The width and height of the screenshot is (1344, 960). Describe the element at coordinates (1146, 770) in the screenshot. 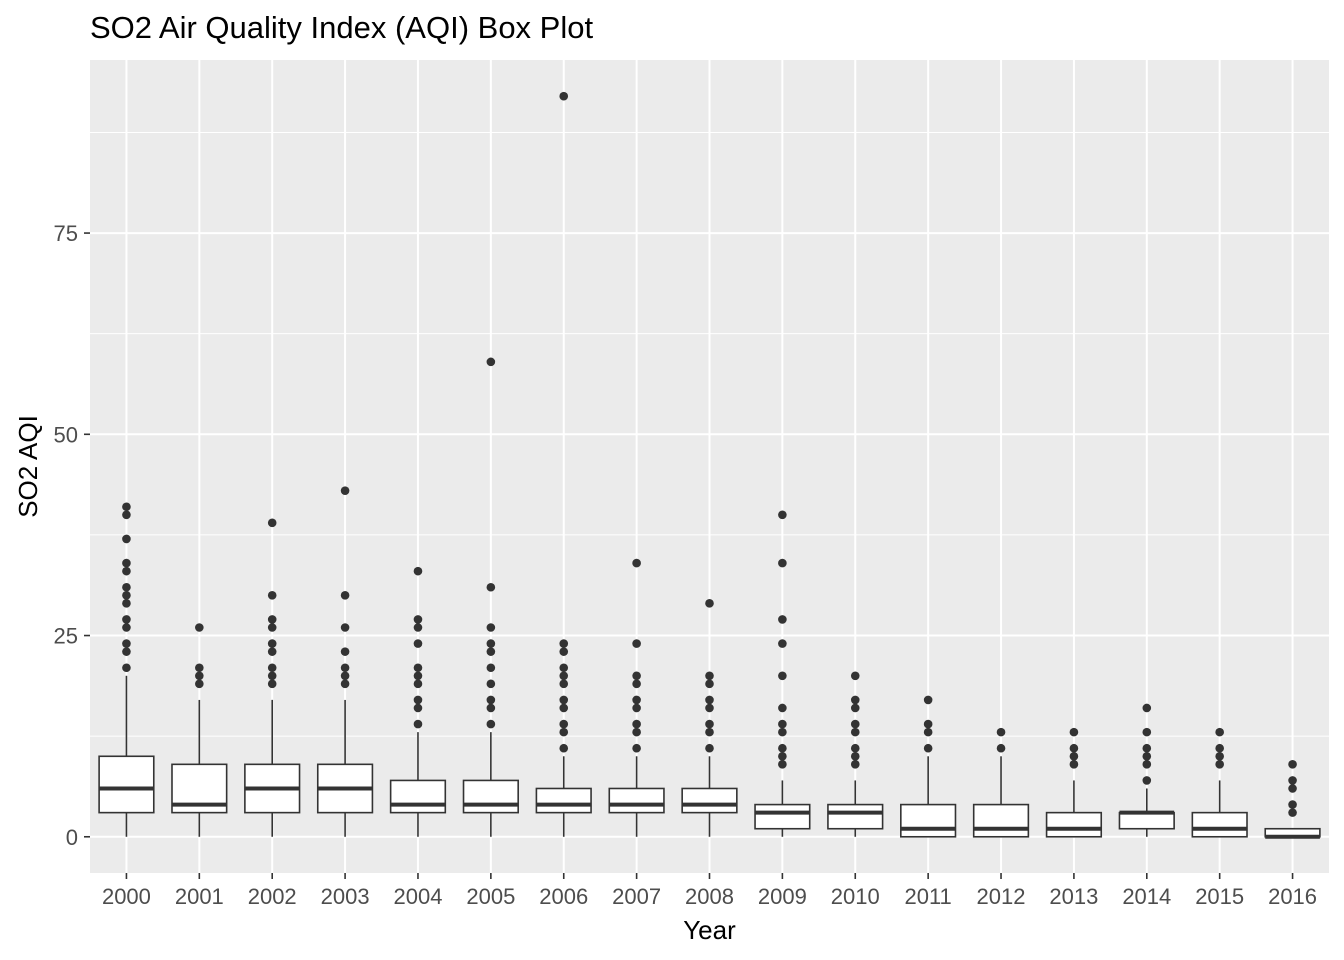

I see `box-2014` at that location.